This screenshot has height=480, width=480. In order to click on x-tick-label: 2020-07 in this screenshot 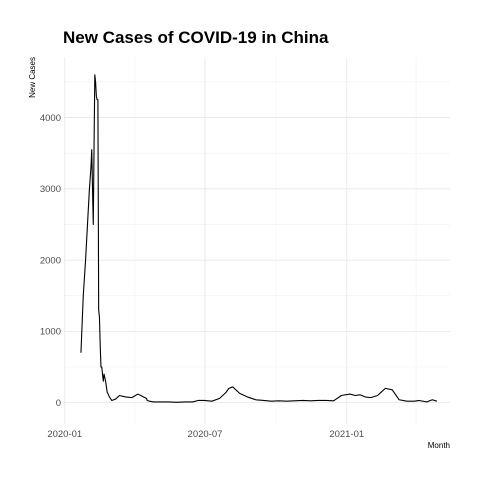, I will do `click(205, 434)`.